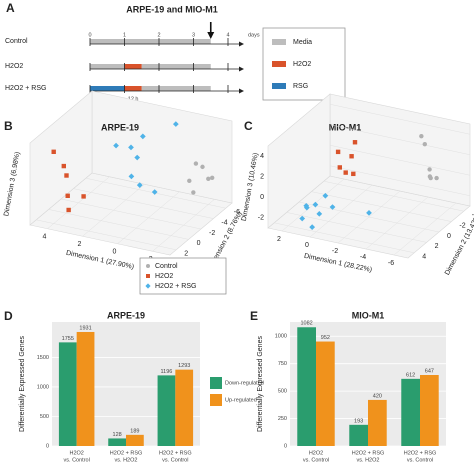 This screenshot has height=474, width=474. What do you see at coordinates (358, 421) in the screenshot?
I see `value-label: 193` at bounding box center [358, 421].